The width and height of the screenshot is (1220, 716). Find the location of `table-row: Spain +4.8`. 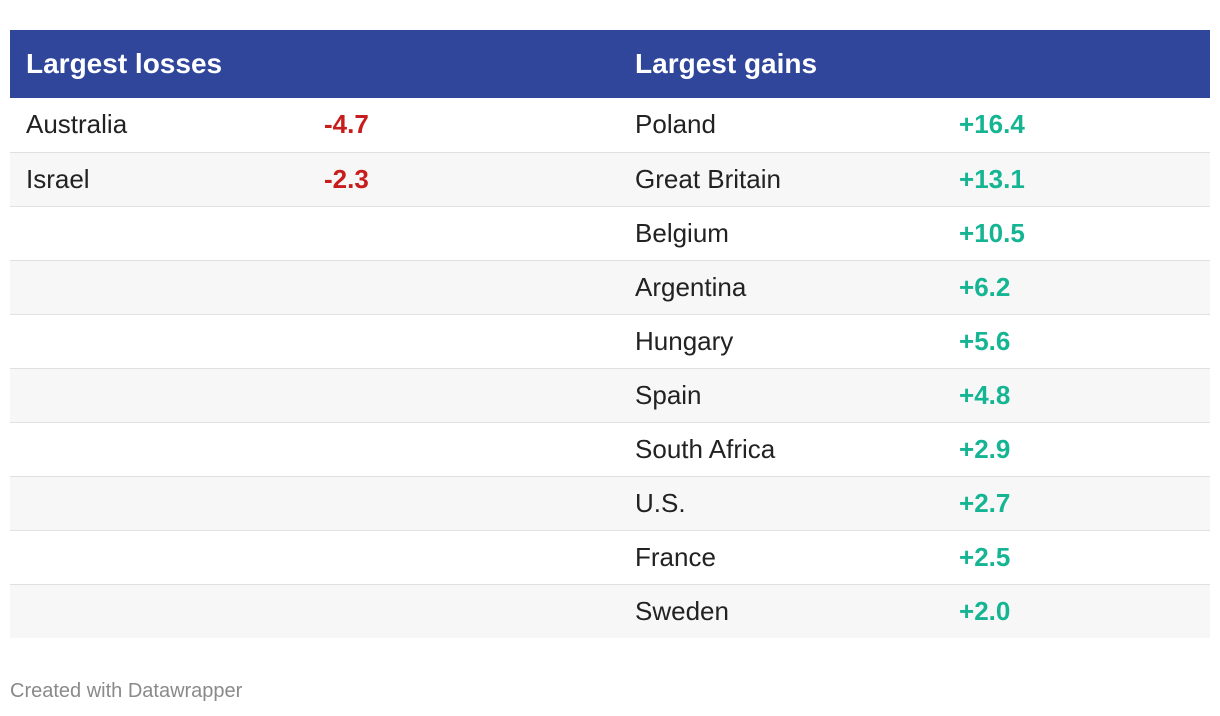

table-row: Spain +4.8 is located at coordinates (610, 395).